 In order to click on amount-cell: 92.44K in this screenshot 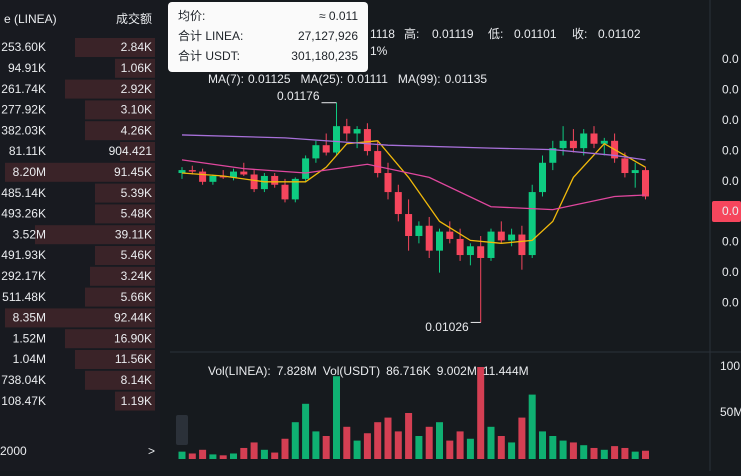, I will do `click(133, 318)`.